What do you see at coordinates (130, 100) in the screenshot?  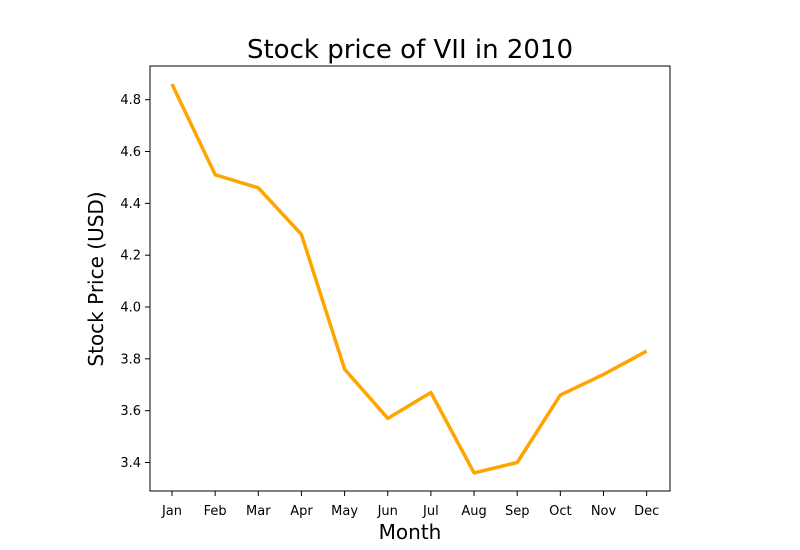 I see `y-tick-label: 4.8` at bounding box center [130, 100].